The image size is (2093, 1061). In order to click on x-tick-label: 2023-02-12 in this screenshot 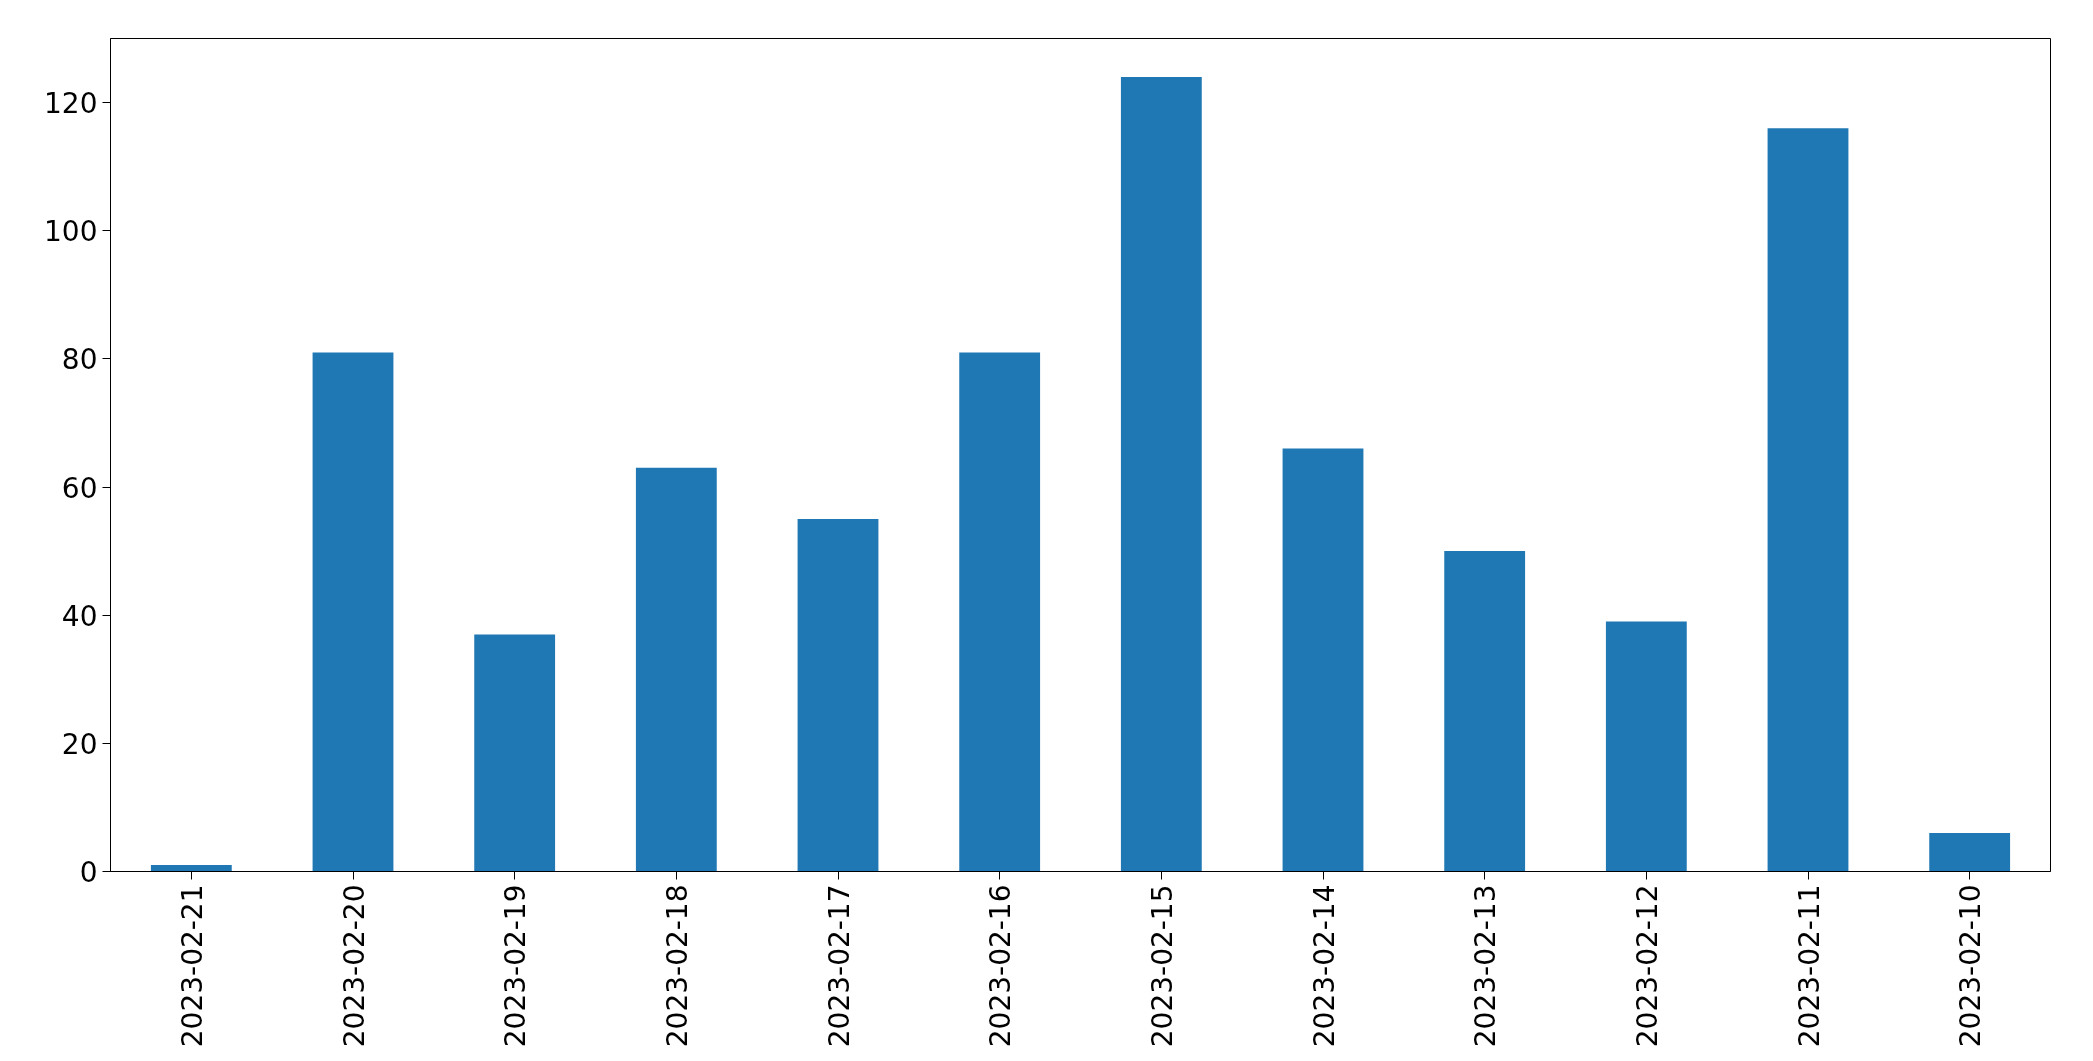, I will do `click(1647, 966)`.